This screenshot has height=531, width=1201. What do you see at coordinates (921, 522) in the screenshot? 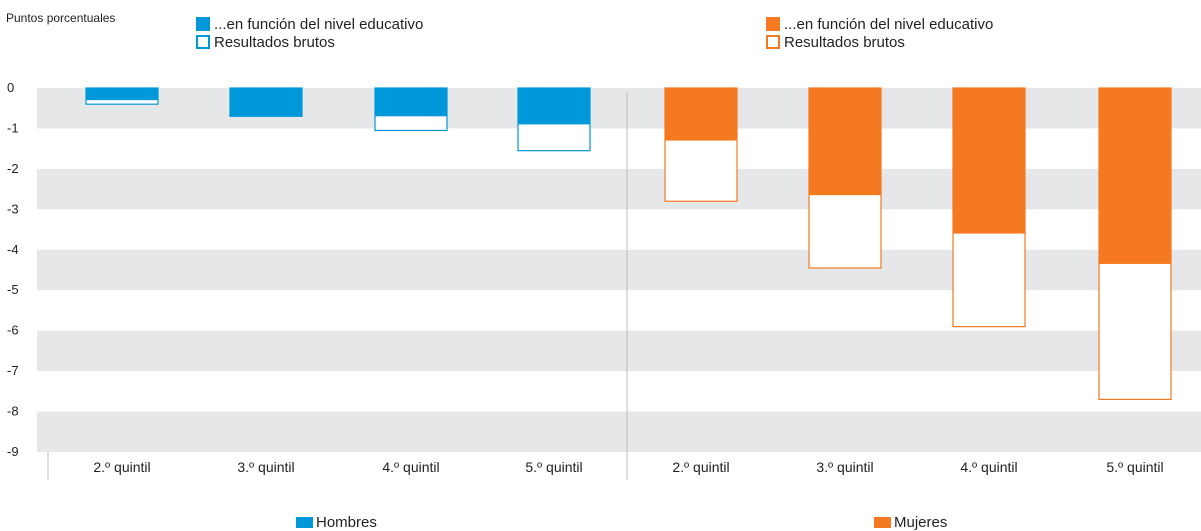
I see `group-label: Mujeres` at bounding box center [921, 522].